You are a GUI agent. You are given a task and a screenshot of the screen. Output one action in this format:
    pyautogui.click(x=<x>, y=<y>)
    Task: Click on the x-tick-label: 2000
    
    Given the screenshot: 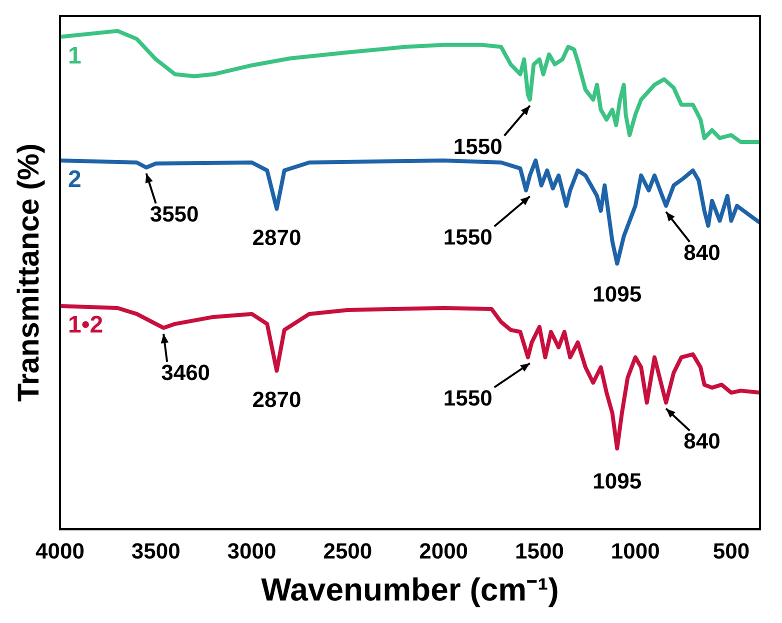 What is the action you would take?
    pyautogui.click(x=443, y=551)
    